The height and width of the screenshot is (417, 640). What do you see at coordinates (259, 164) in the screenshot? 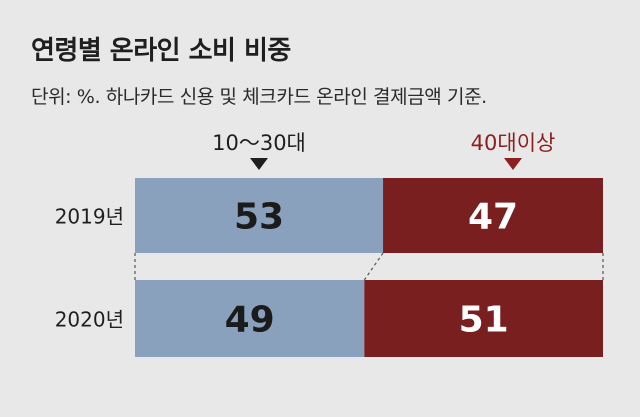
I see `legend-arrow-young` at bounding box center [259, 164].